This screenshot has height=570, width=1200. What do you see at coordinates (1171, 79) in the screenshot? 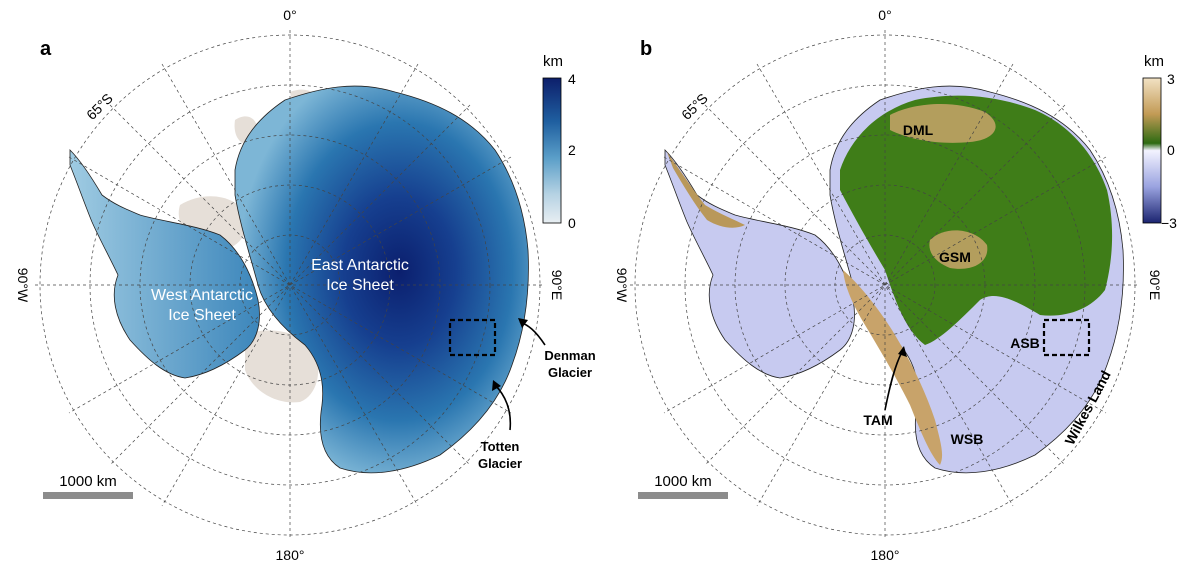
I see `colorbar-tick-top: 3` at bounding box center [1171, 79].